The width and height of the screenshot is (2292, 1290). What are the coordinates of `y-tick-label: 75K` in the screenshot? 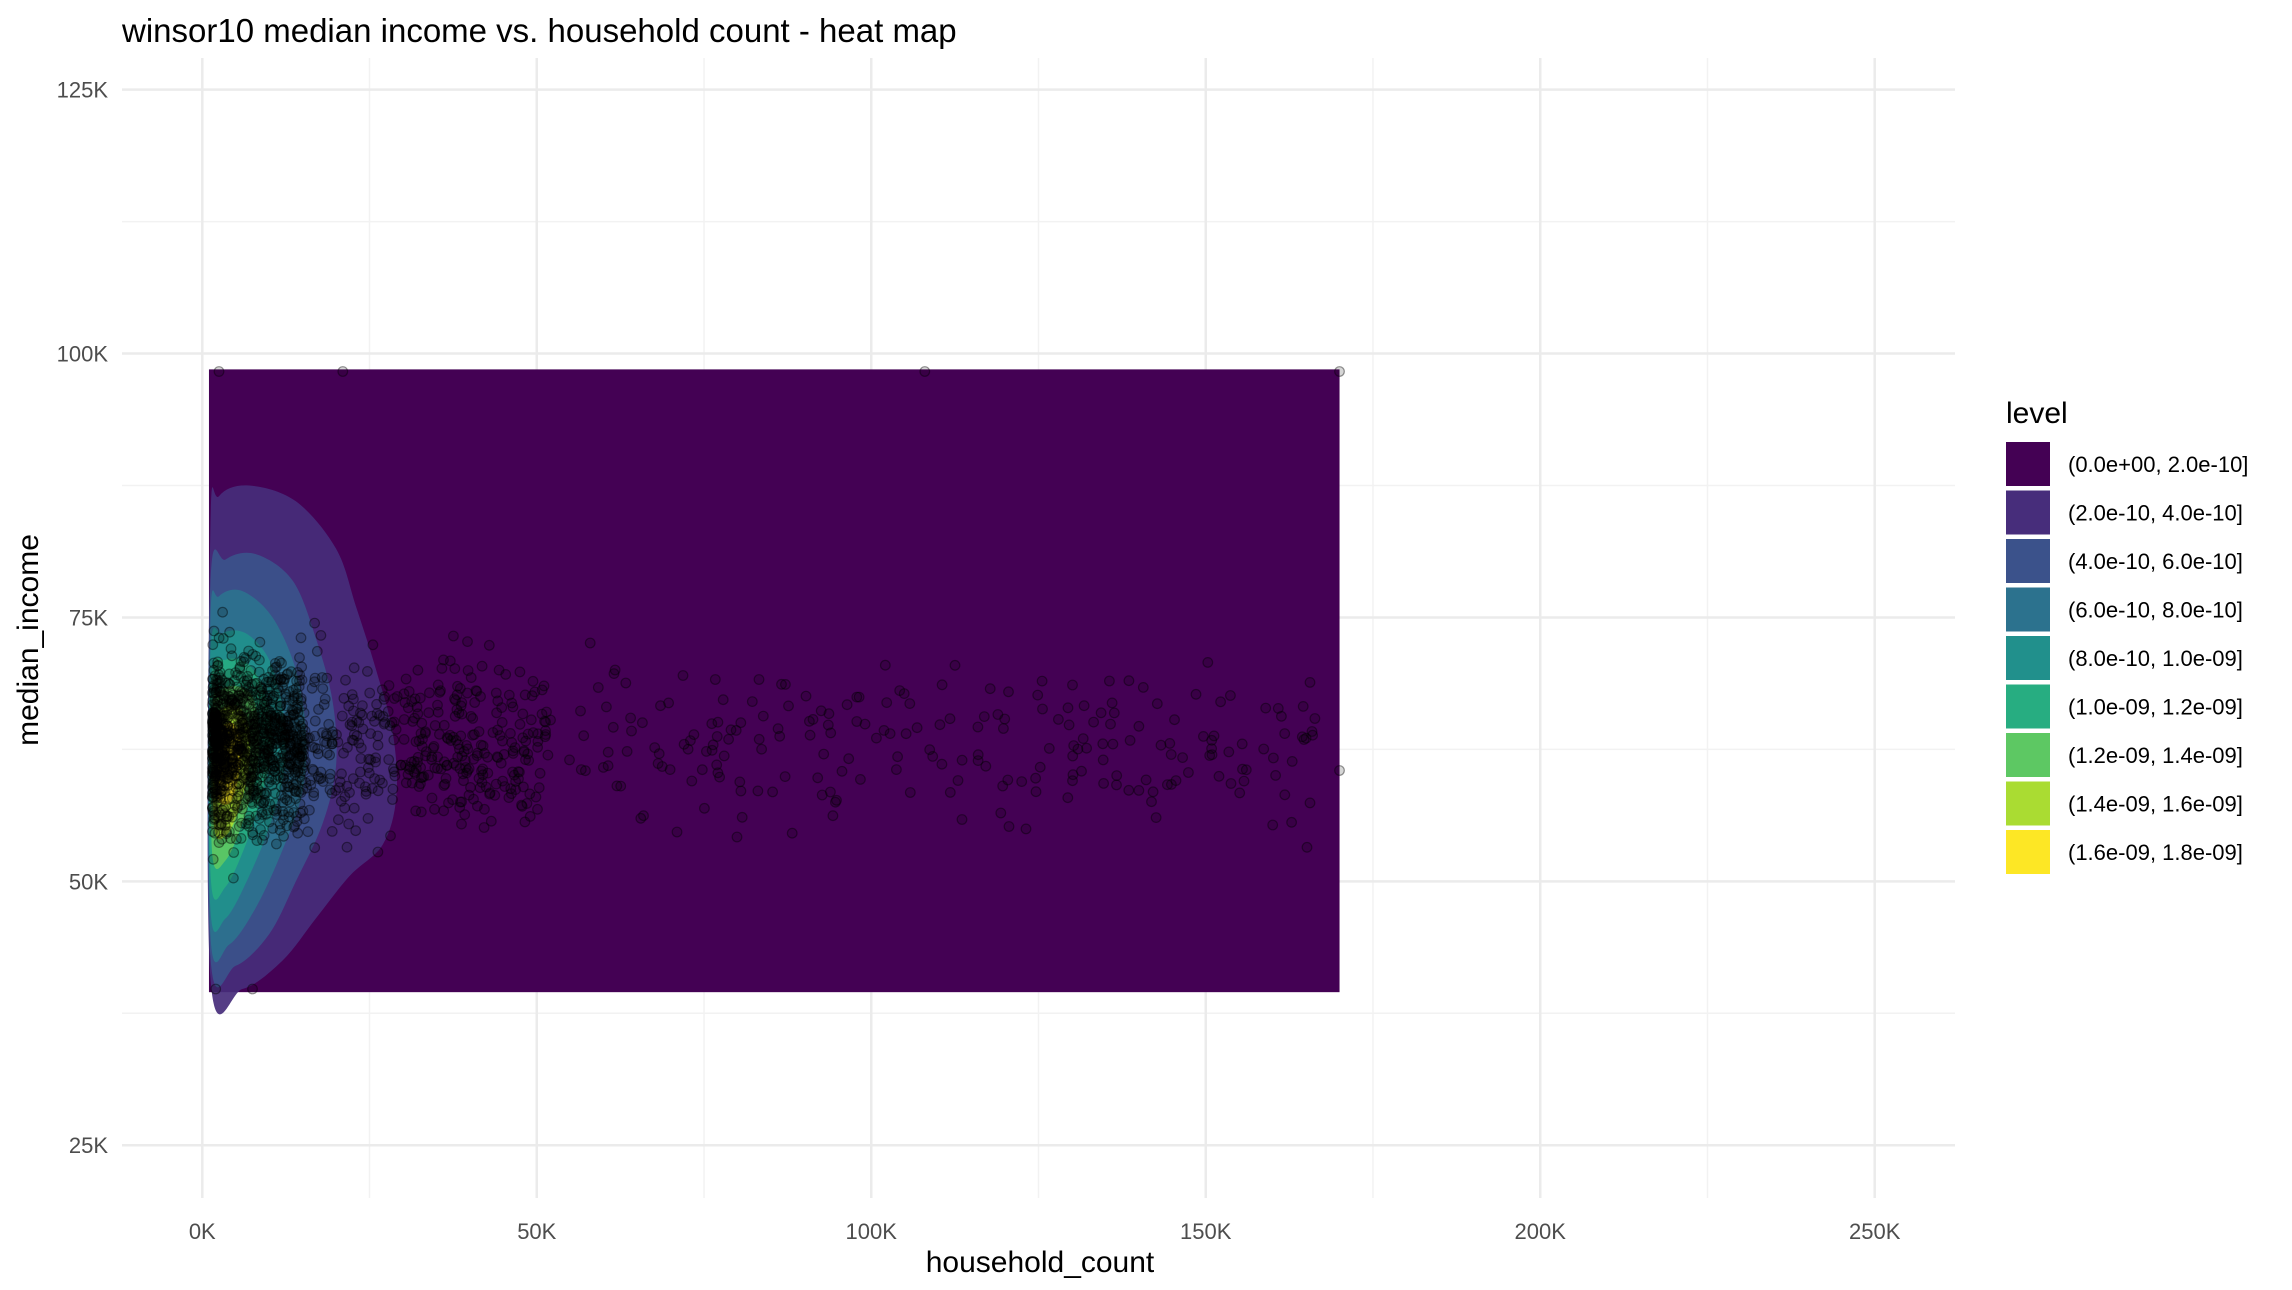 It's located at (88, 617).